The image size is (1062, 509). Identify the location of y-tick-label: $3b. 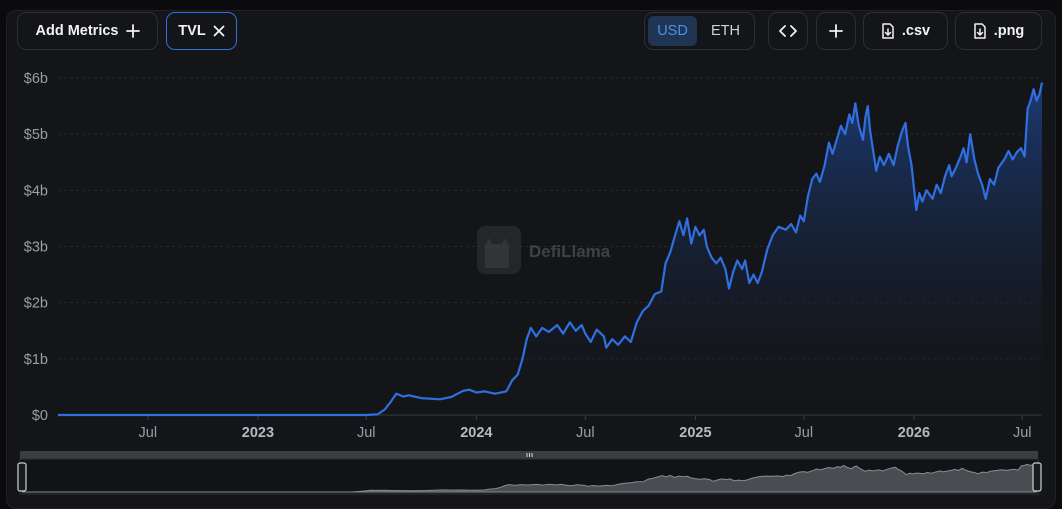
(36, 248).